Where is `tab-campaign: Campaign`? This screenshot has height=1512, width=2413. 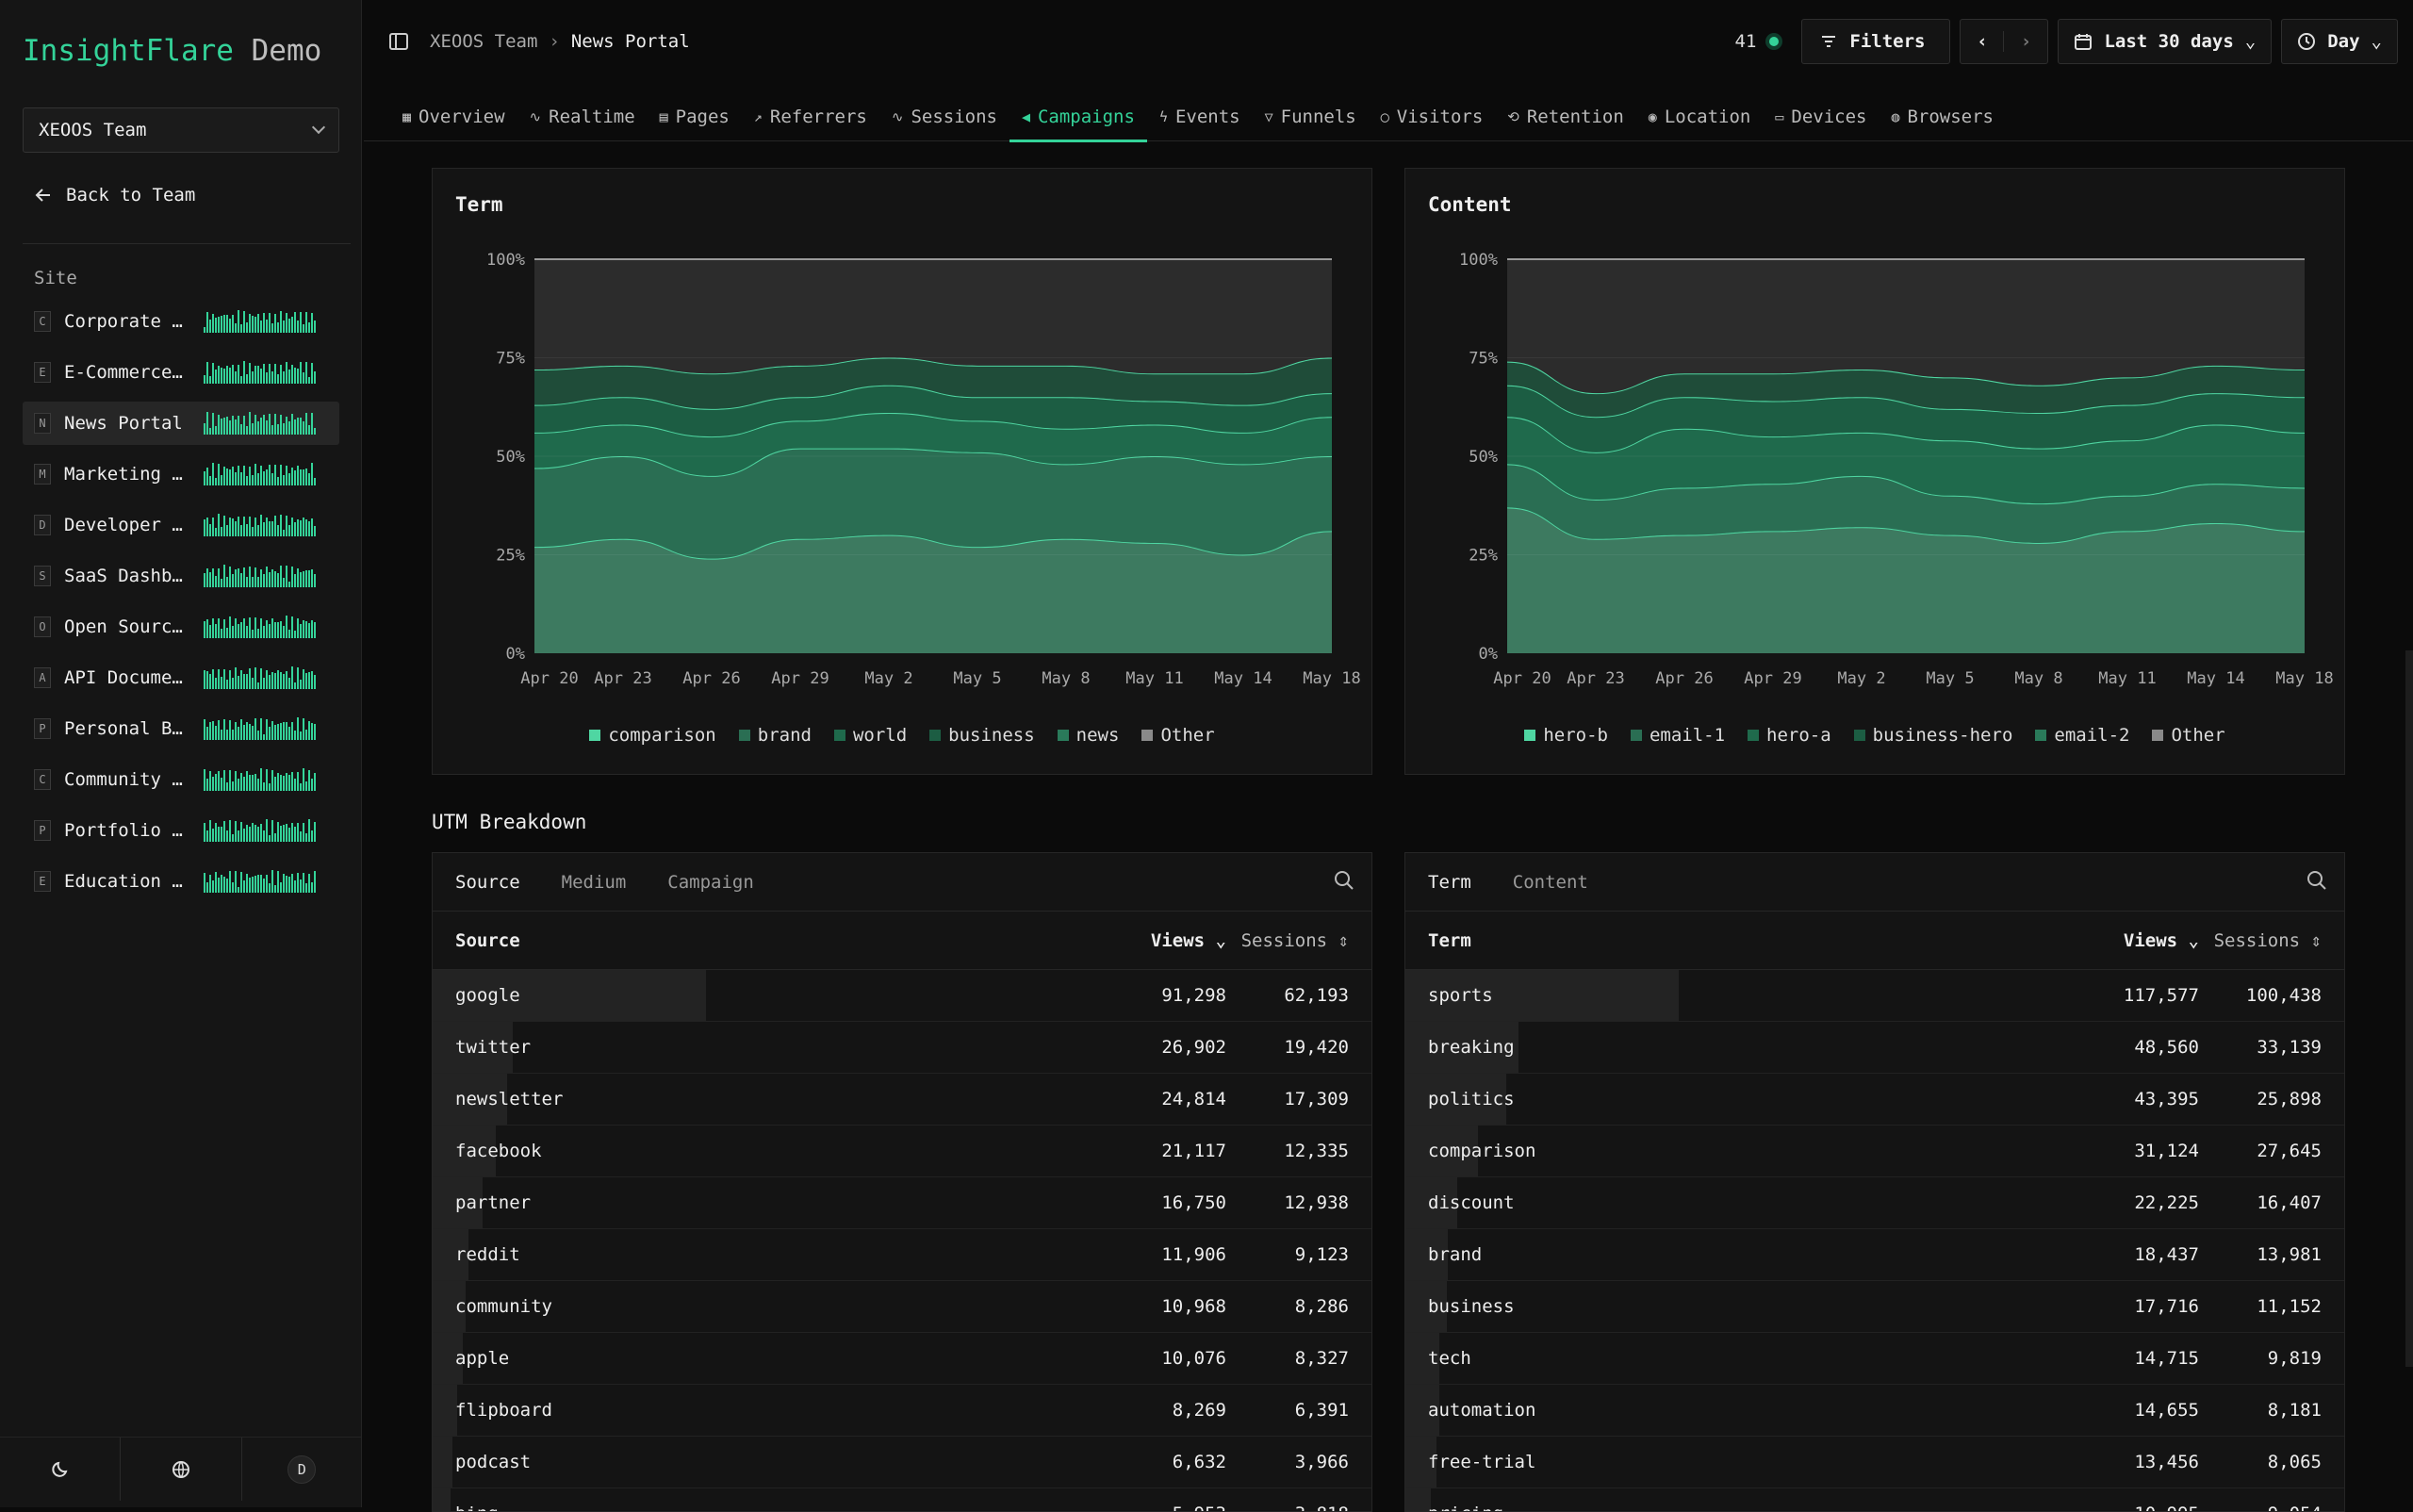 tab-campaign: Campaign is located at coordinates (711, 882).